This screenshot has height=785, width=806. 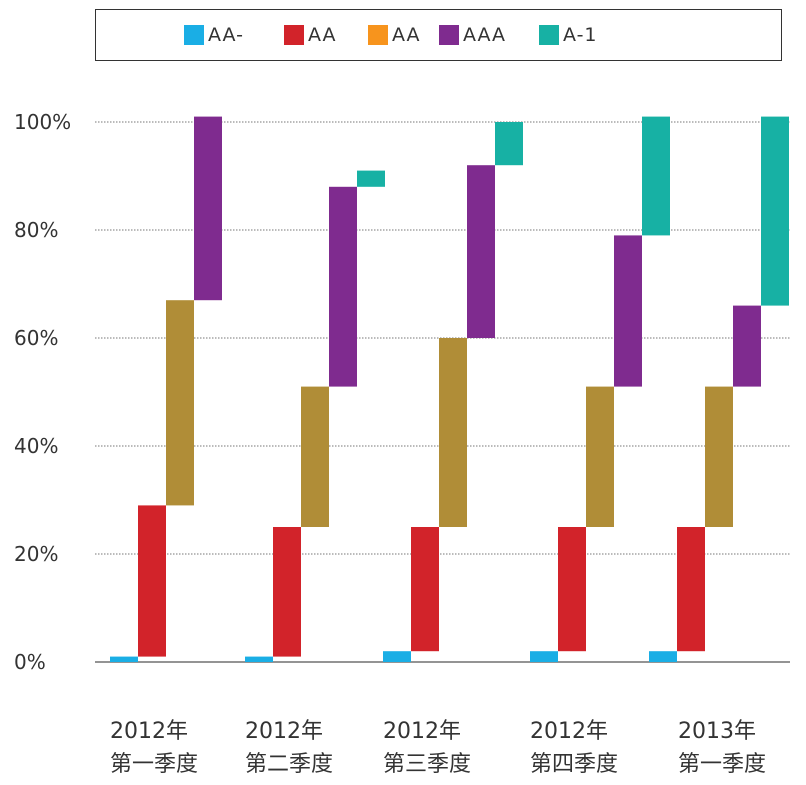 I want to click on legend-label: A-1, so click(x=580, y=35).